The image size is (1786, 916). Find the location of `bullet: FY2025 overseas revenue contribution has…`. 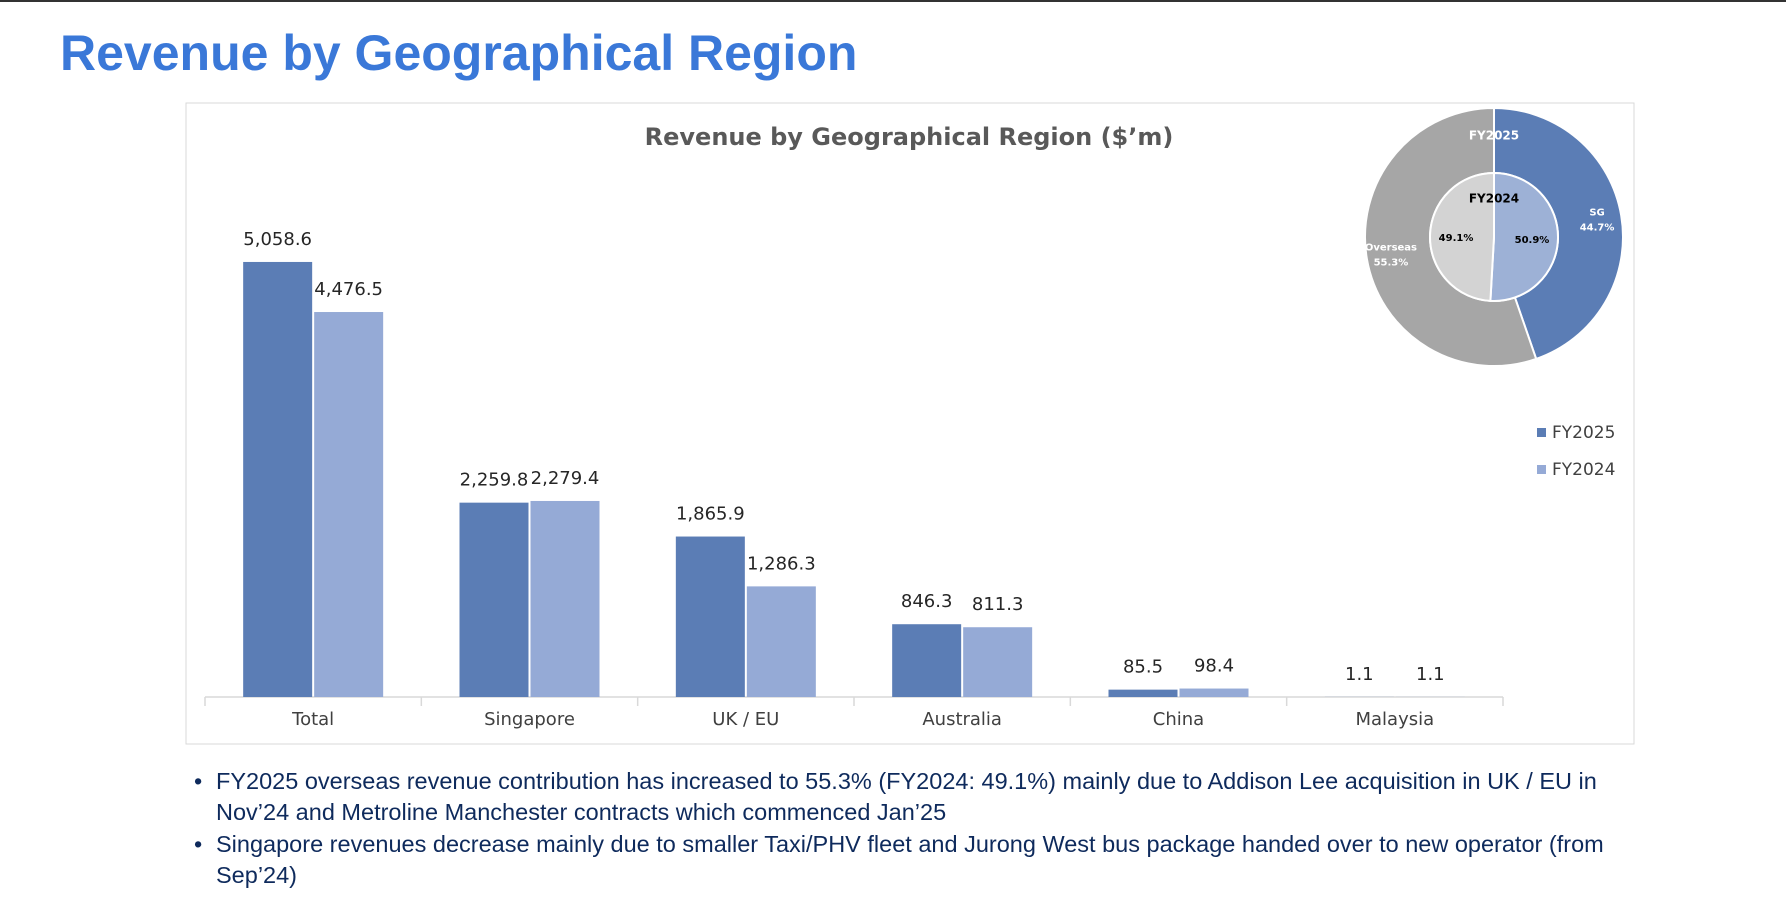

bullet: FY2025 overseas revenue contribution has… is located at coordinates (904, 797).